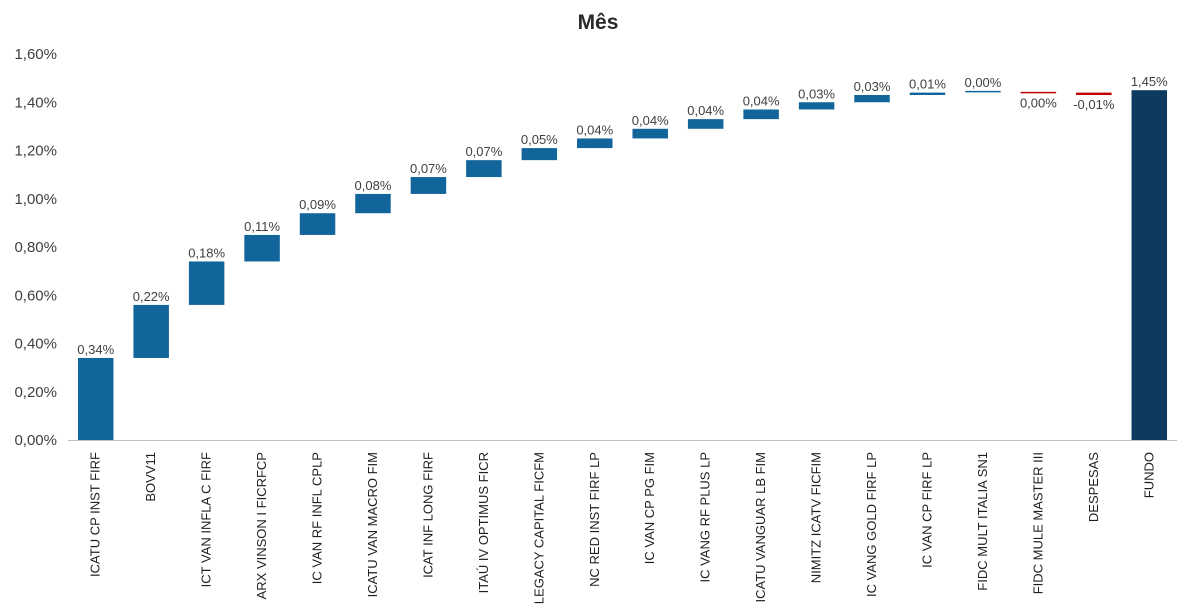  What do you see at coordinates (372, 524) in the screenshot?
I see `x-tick-label: ICATU VAN MACRO FIM` at bounding box center [372, 524].